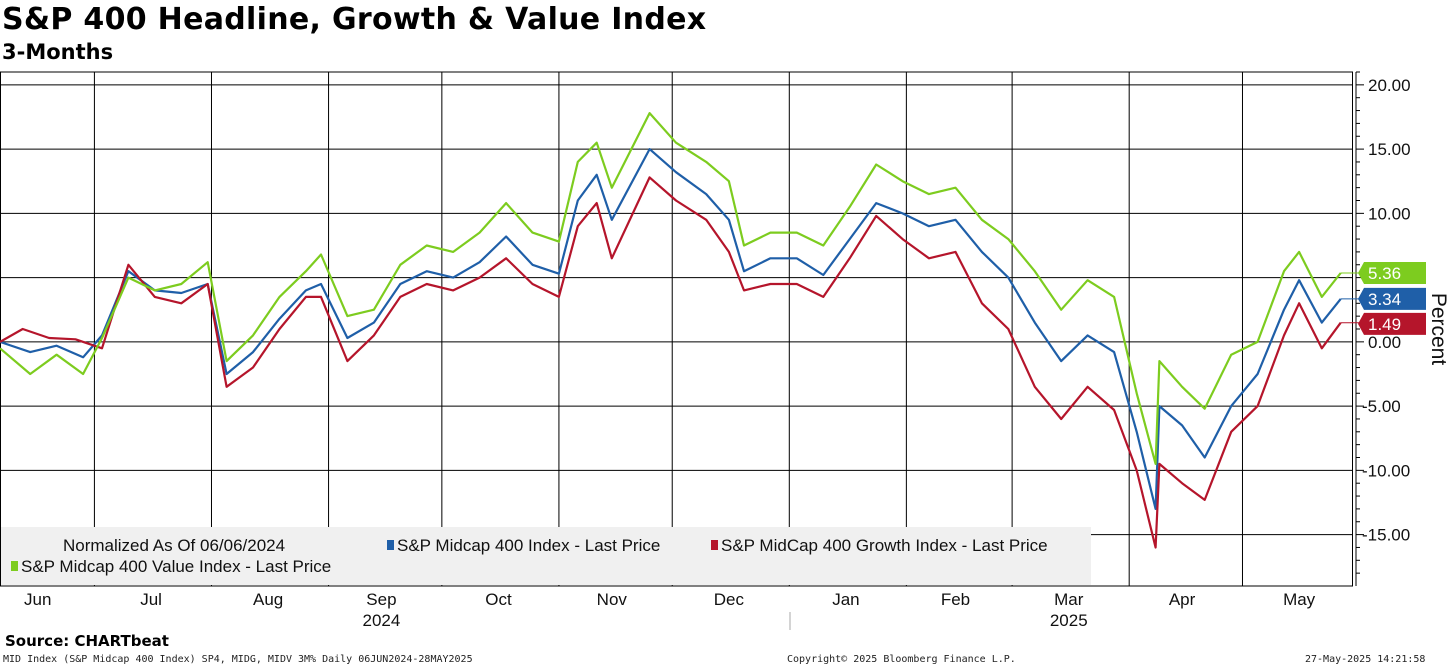 This screenshot has height=668, width=1456. Describe the element at coordinates (1389, 85) in the screenshot. I see `y-tick-label: 20.00` at that location.